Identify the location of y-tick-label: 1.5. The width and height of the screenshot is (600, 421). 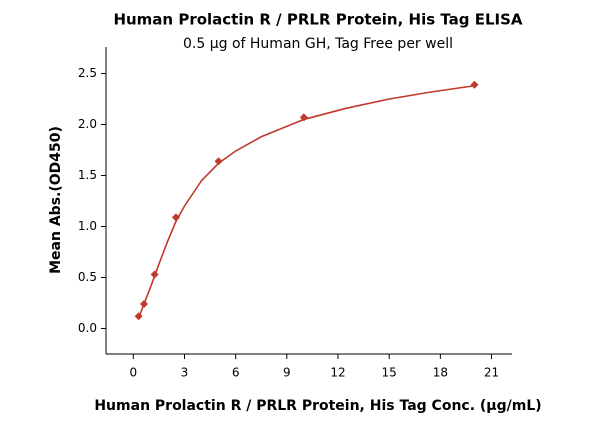
(87, 175).